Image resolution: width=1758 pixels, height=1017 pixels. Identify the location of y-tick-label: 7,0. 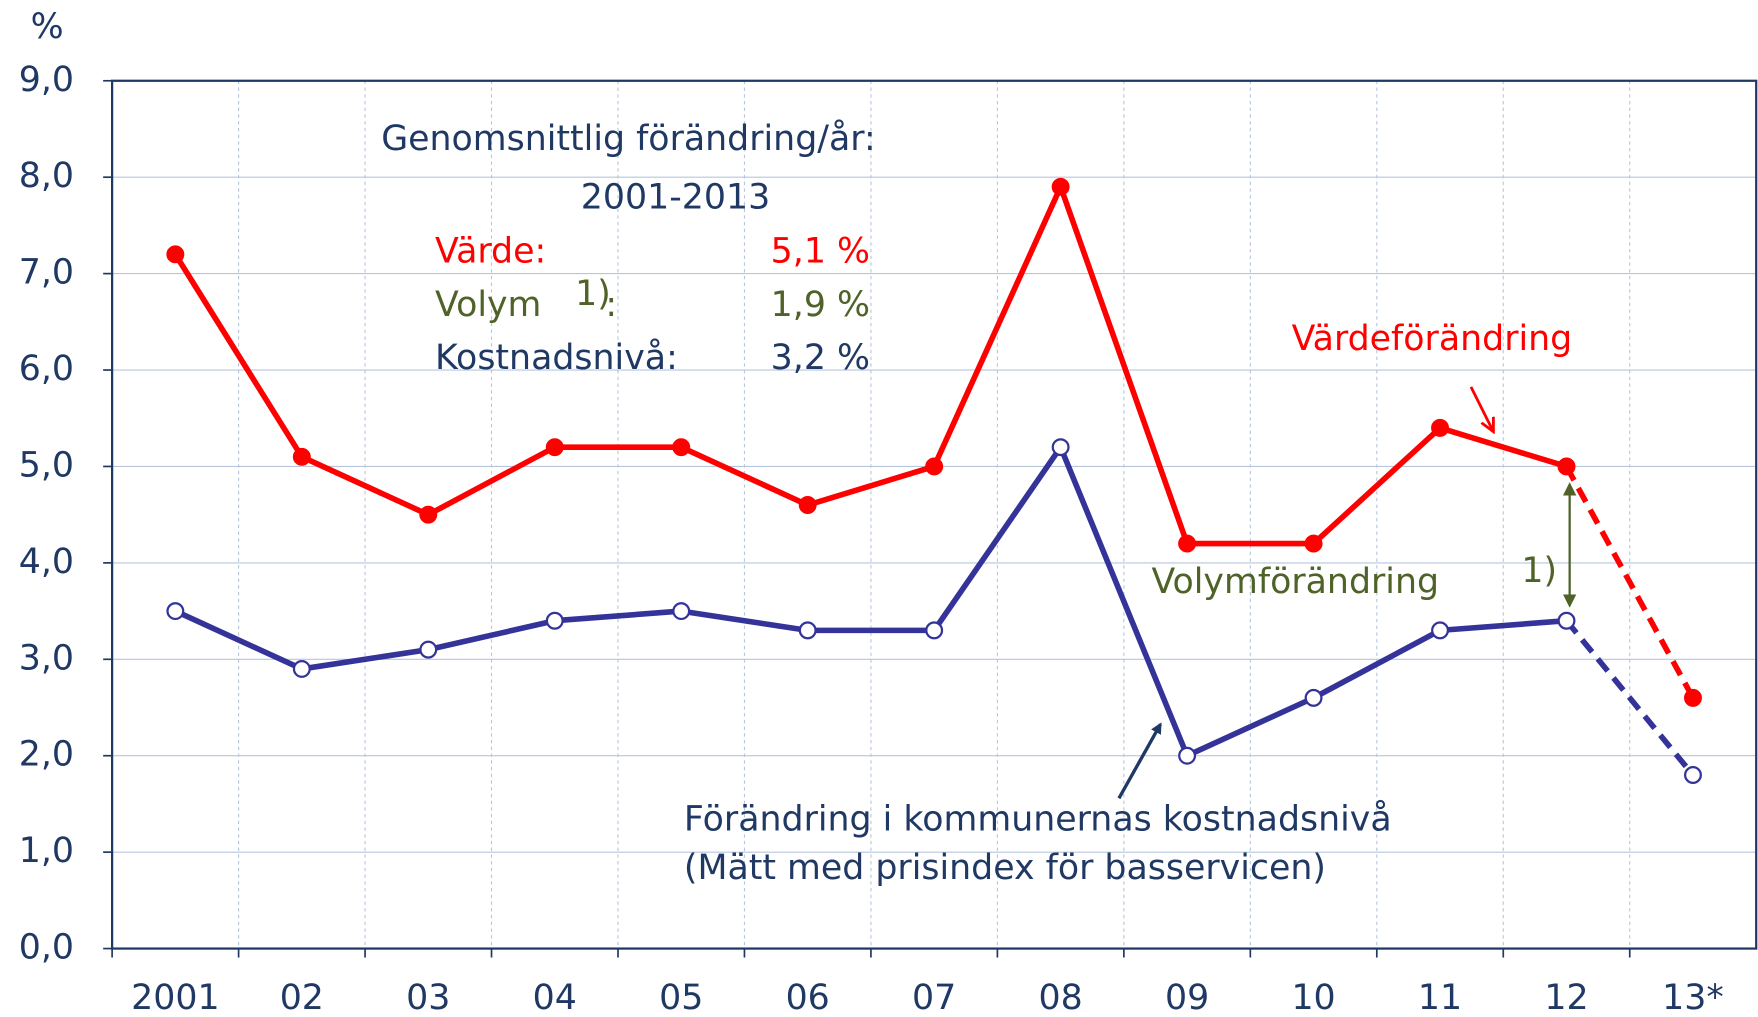
(46, 273).